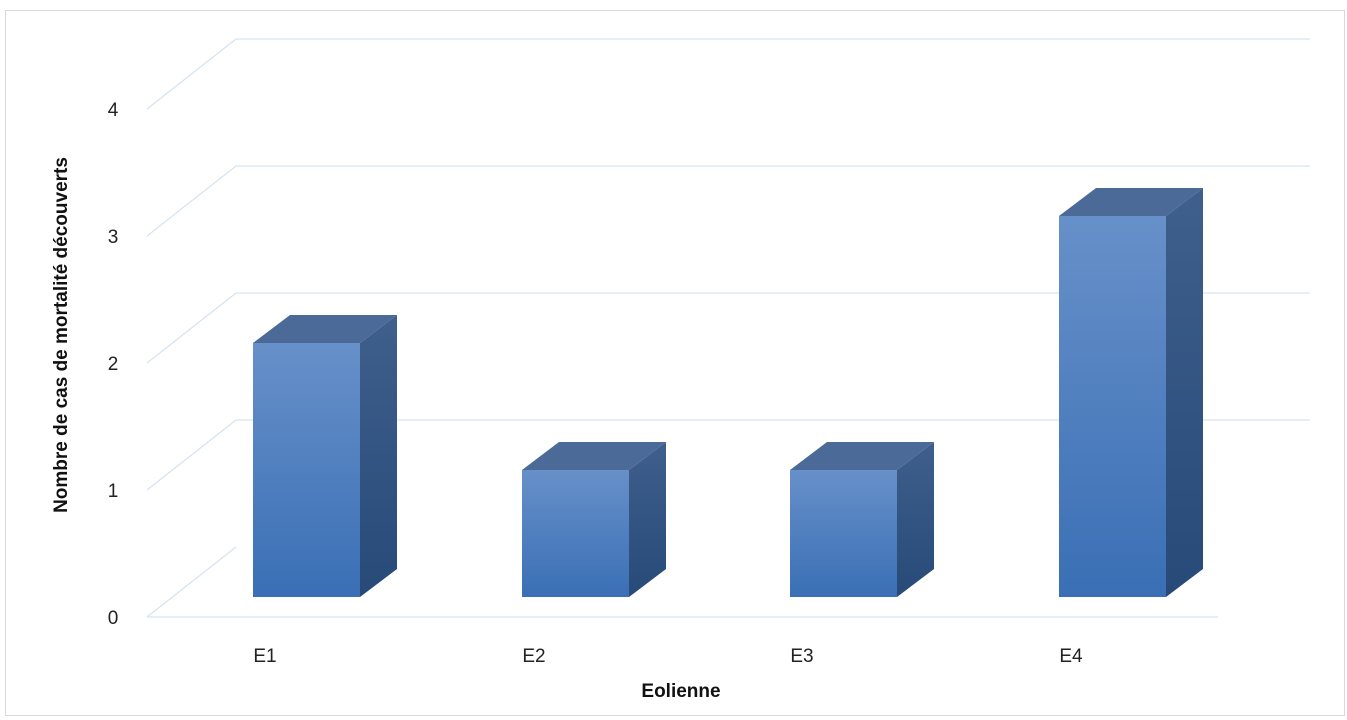 Image resolution: width=1347 pixels, height=720 pixels. I want to click on y-axis-title: Nombre de cas de mortalité découverts, so click(61, 335).